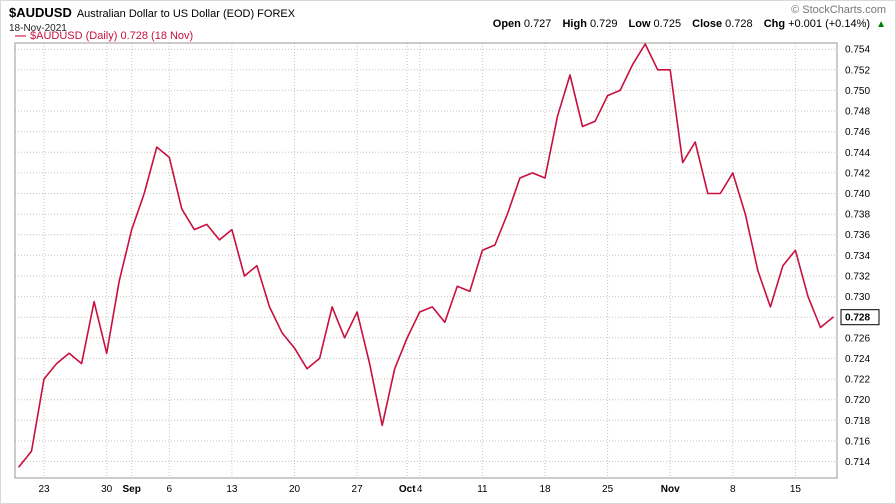 The width and height of the screenshot is (896, 504). What do you see at coordinates (796, 489) in the screenshot?
I see `x-axis-label: 15` at bounding box center [796, 489].